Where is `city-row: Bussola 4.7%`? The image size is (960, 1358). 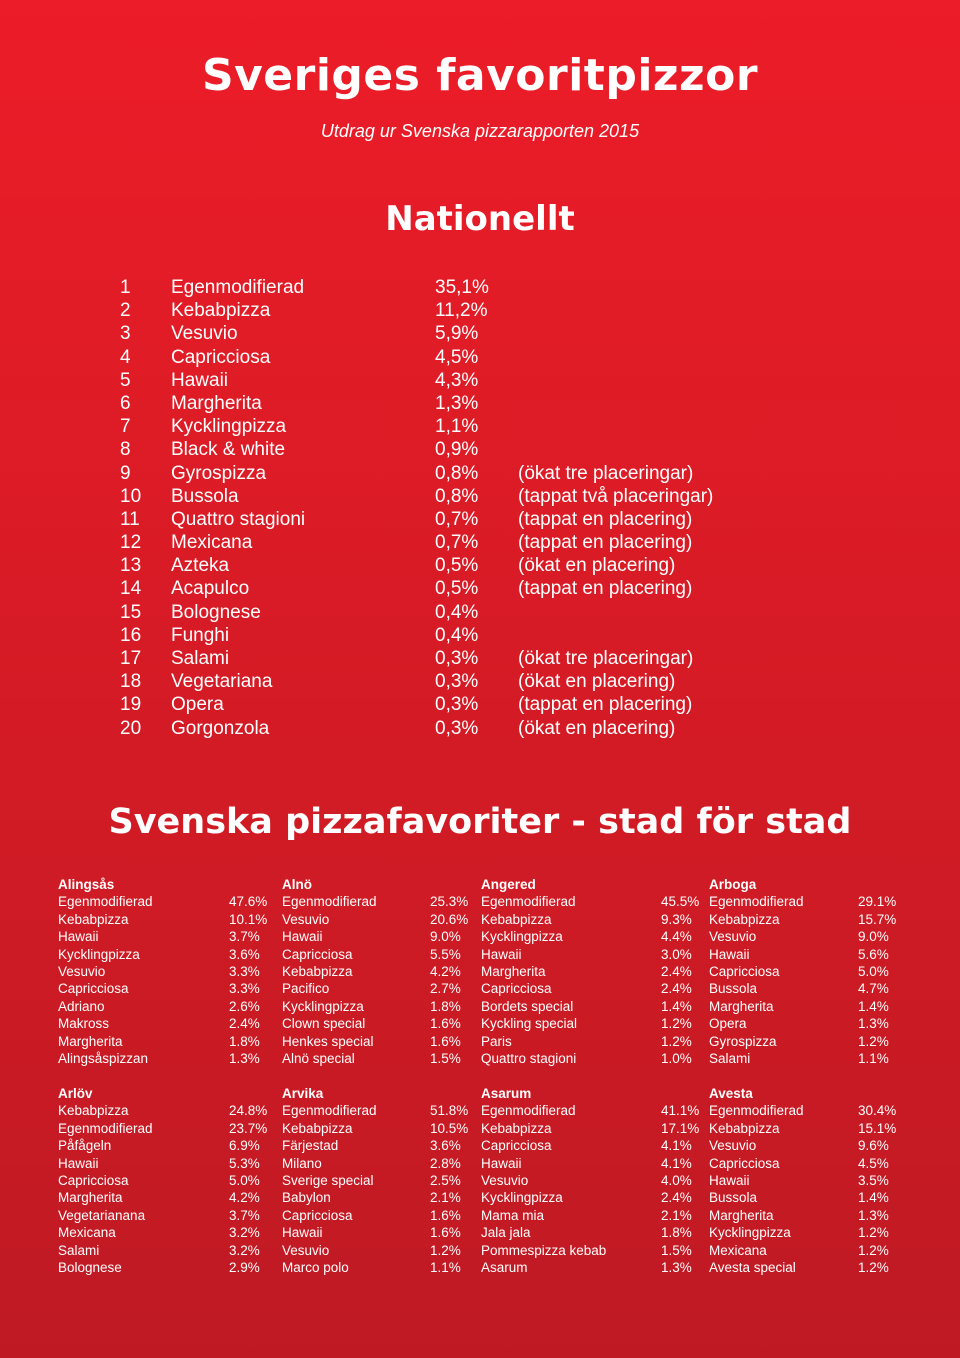
city-row: Bussola 4.7% is located at coordinates (799, 988).